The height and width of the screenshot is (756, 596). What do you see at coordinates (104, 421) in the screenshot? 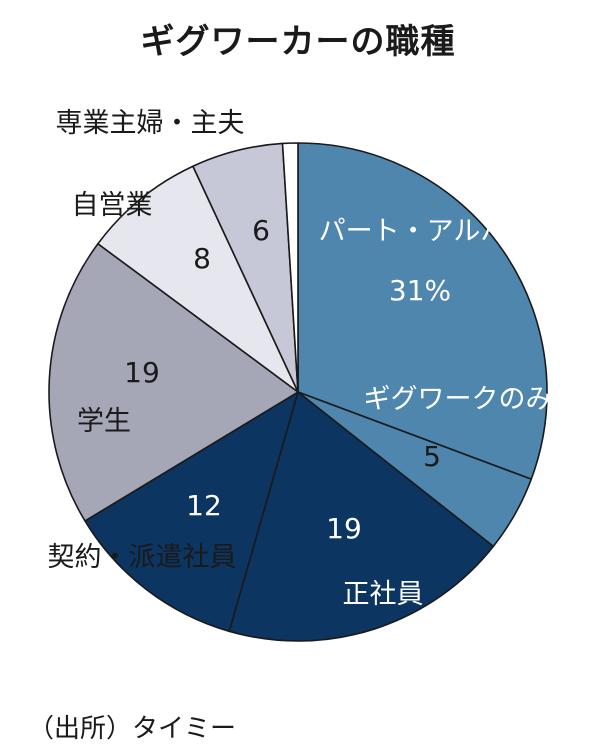
I see `slice-category-label-4: 学生` at bounding box center [104, 421].